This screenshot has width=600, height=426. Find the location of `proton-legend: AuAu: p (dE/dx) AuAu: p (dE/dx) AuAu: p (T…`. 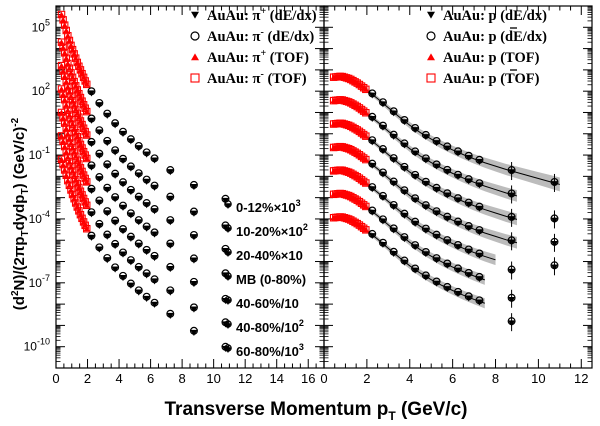

proton-legend: AuAu: p (dE/dx) AuAu: p (dE/dx) AuAu: p (T… is located at coordinates (486, 47).